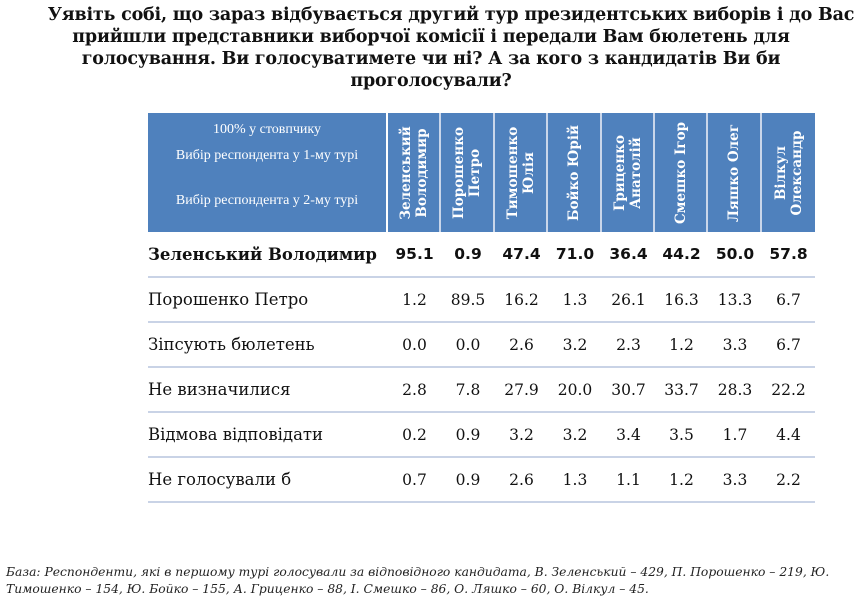  I want to click on table-cell: 3.4, so click(628, 434).